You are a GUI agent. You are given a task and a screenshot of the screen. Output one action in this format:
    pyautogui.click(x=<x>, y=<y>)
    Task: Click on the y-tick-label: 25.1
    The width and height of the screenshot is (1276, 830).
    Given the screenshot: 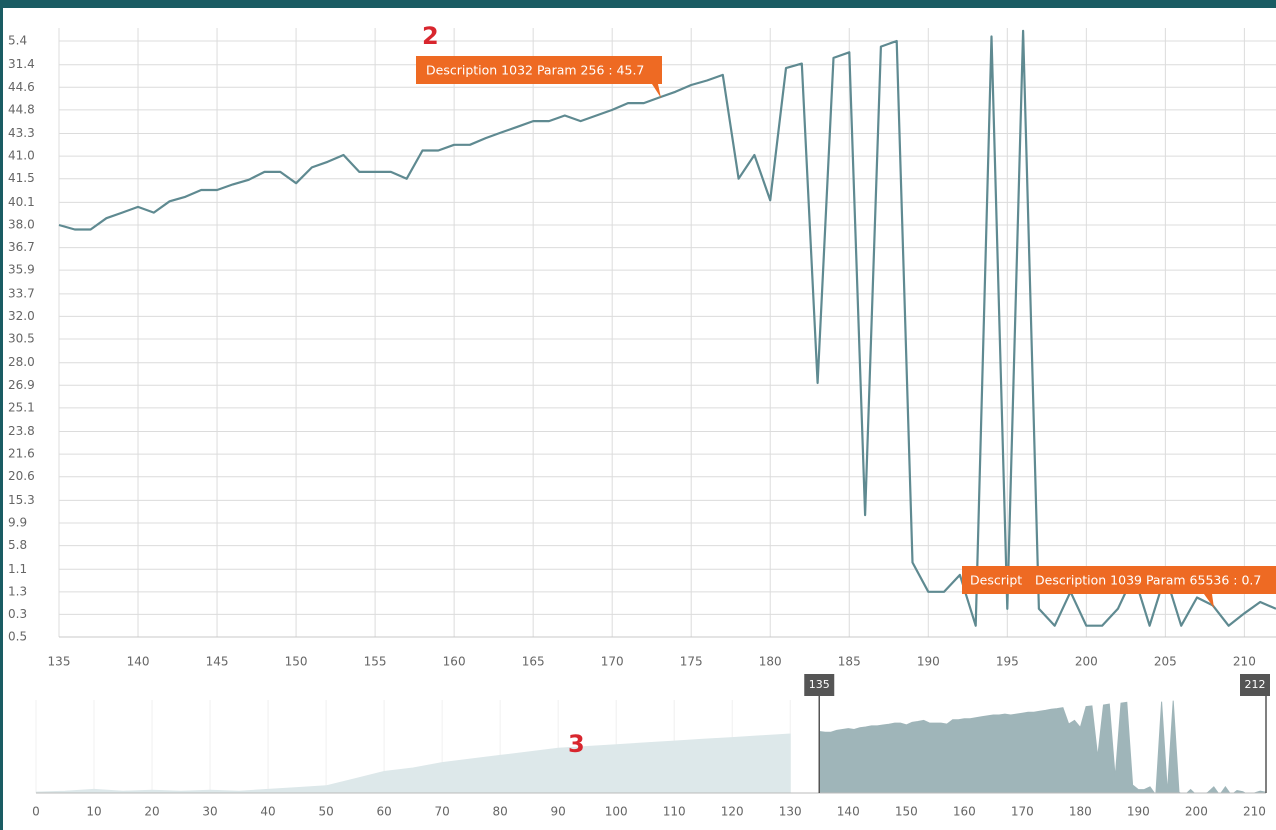 What is the action you would take?
    pyautogui.click(x=21, y=407)
    